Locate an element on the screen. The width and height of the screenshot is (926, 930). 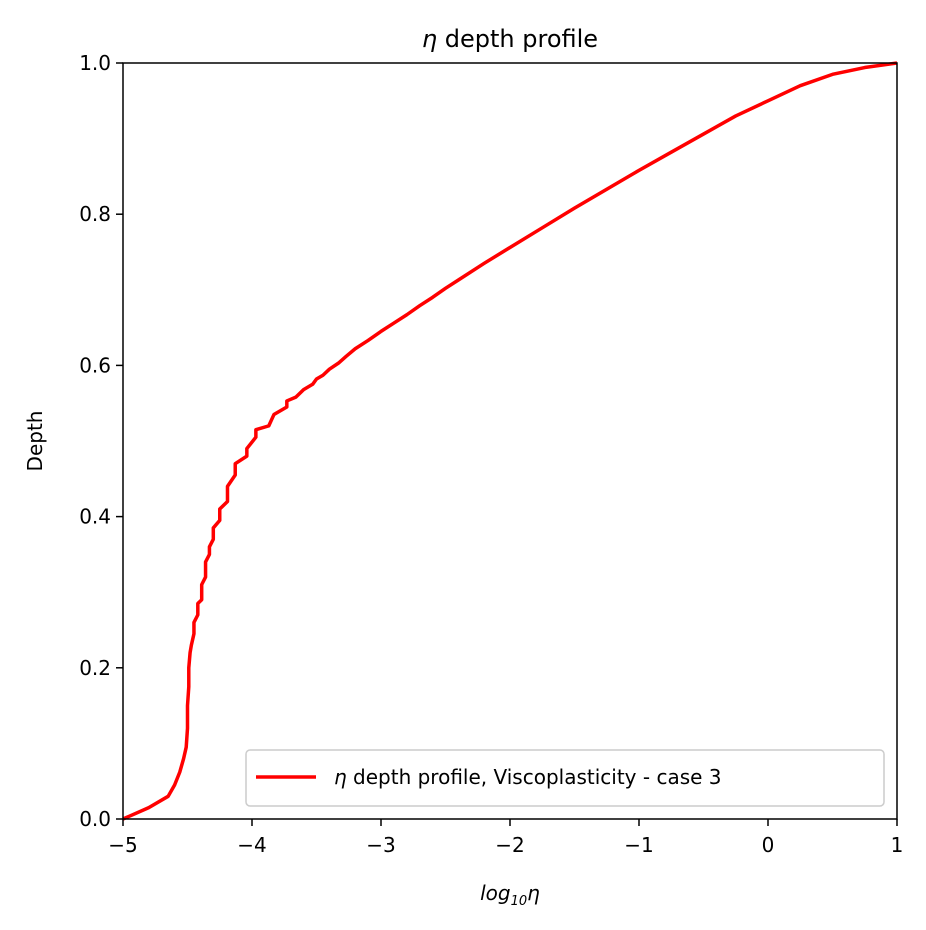
x-tick-label: −3 is located at coordinates (380, 845).